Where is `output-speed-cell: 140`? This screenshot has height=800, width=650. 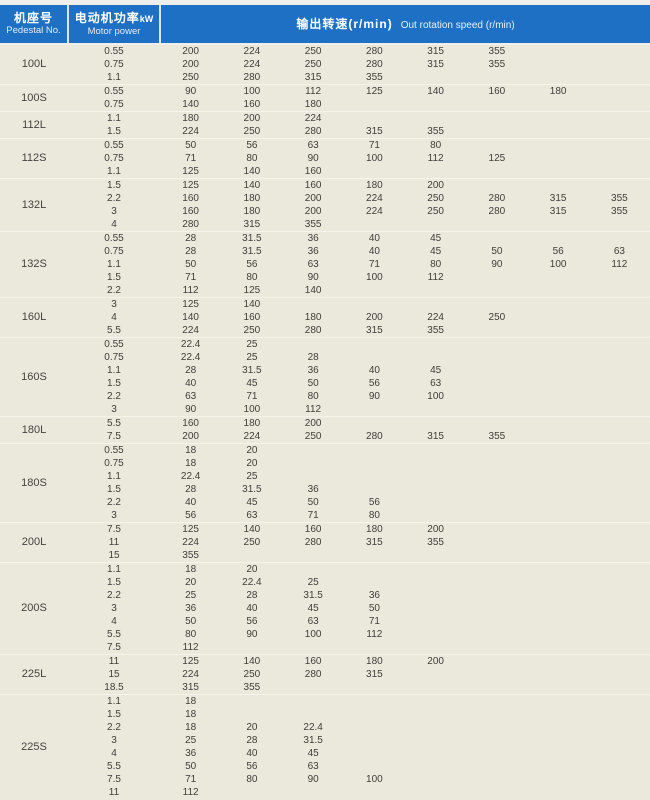 output-speed-cell: 140 is located at coordinates (252, 304).